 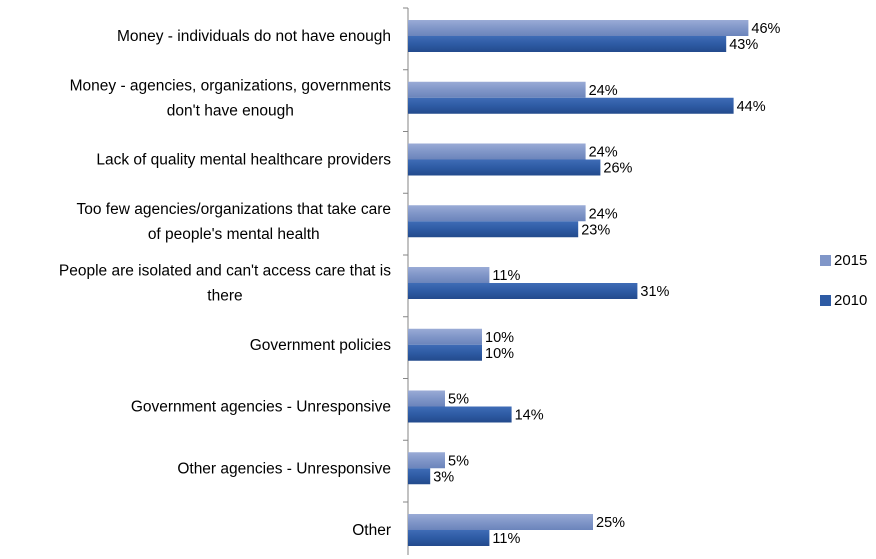 I want to click on data-label-2015: 46%, so click(x=765, y=29).